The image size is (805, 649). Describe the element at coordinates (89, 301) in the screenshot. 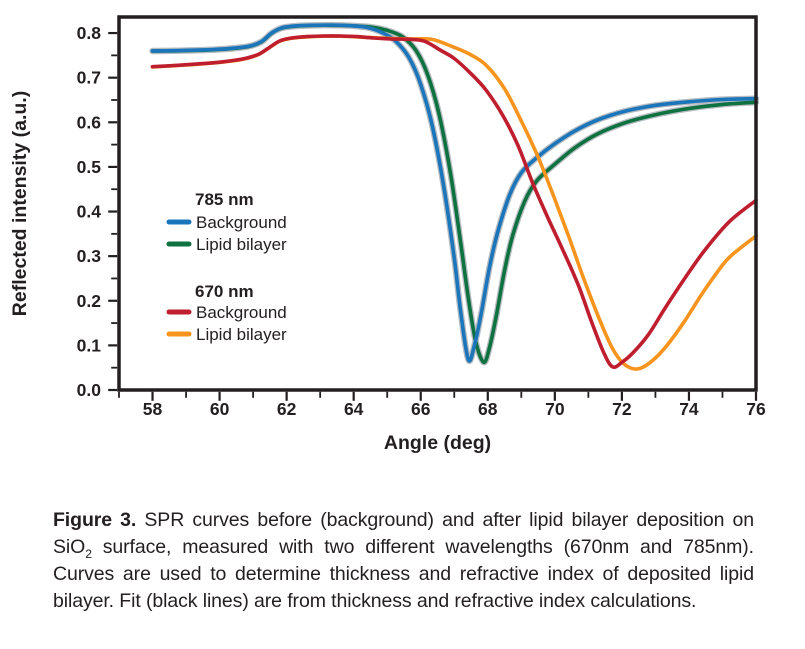

I see `y-tick-label: 0.2` at that location.